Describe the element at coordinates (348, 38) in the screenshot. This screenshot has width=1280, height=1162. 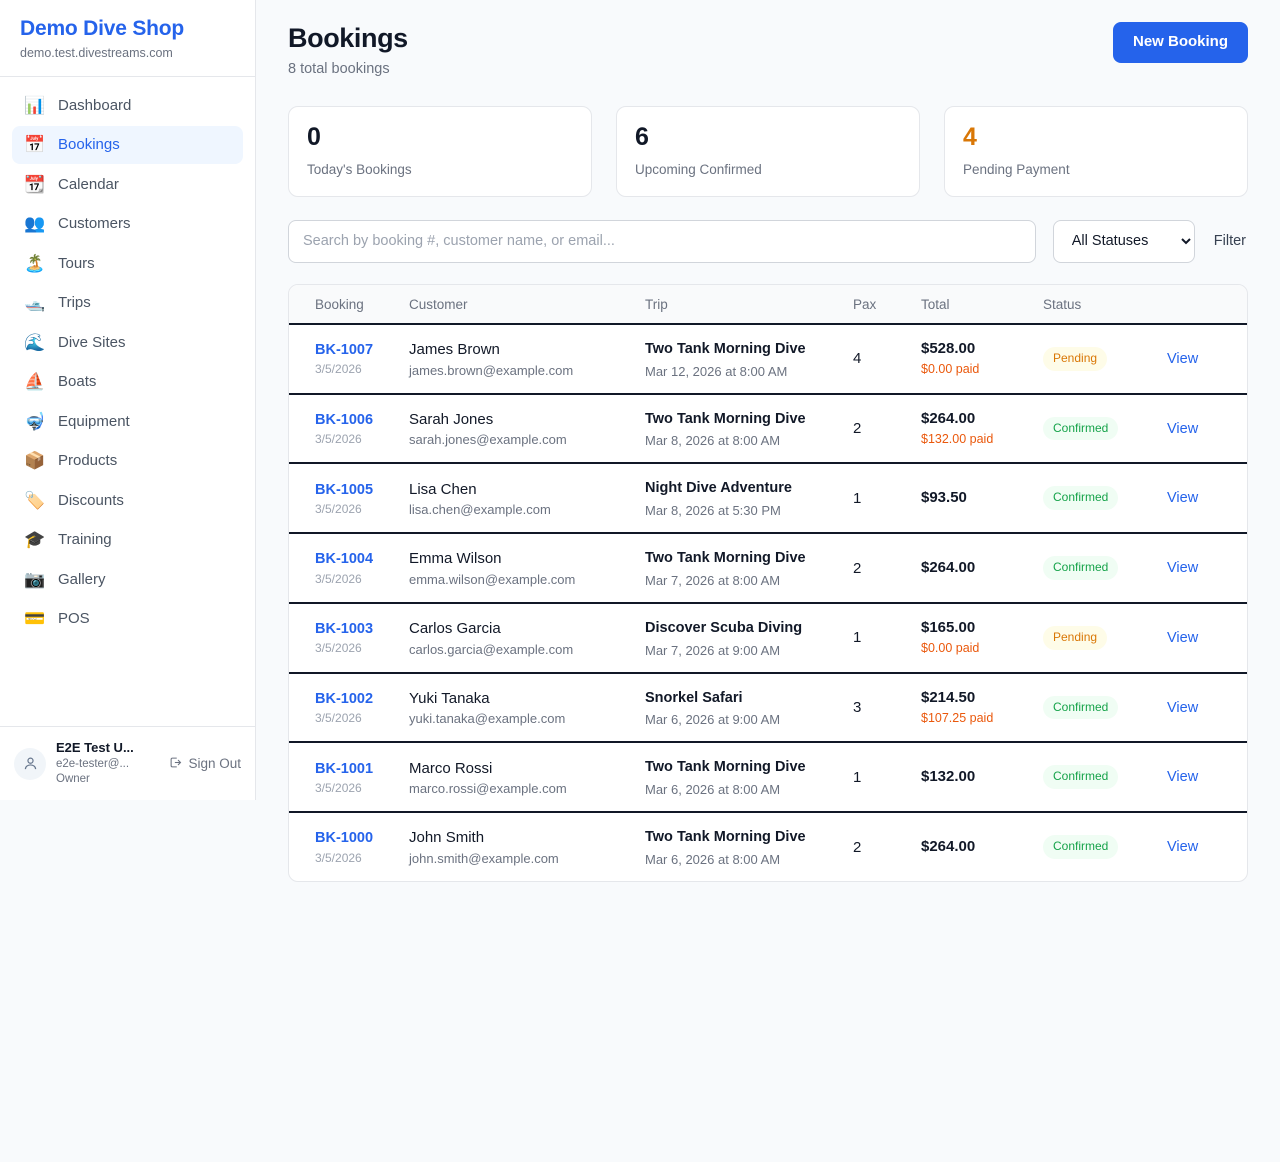
I see `page-title: Bookings` at that location.